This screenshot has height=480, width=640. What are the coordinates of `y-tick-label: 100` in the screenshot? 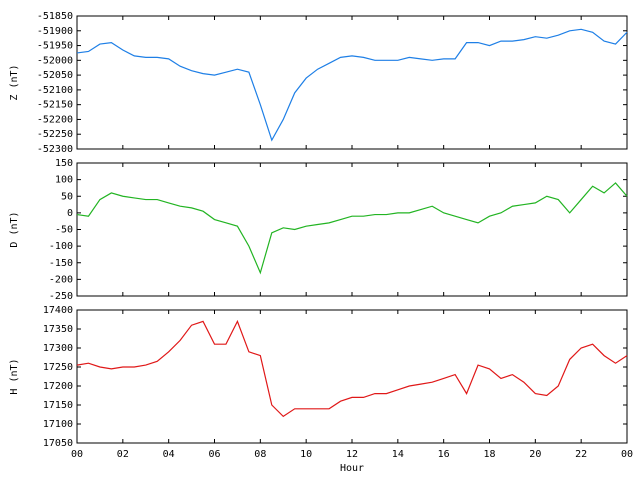 It's located at (64, 180).